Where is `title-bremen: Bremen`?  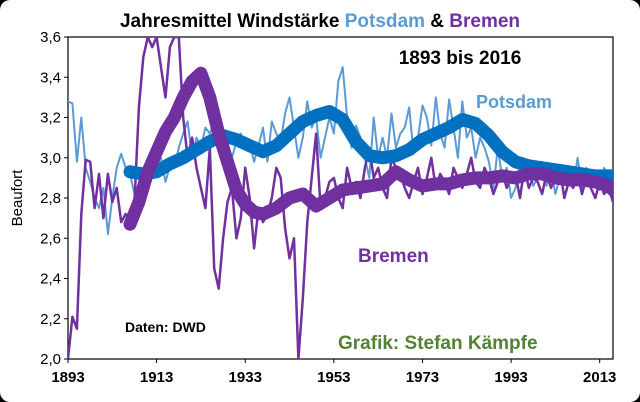 title-bremen: Bremen is located at coordinates (484, 21).